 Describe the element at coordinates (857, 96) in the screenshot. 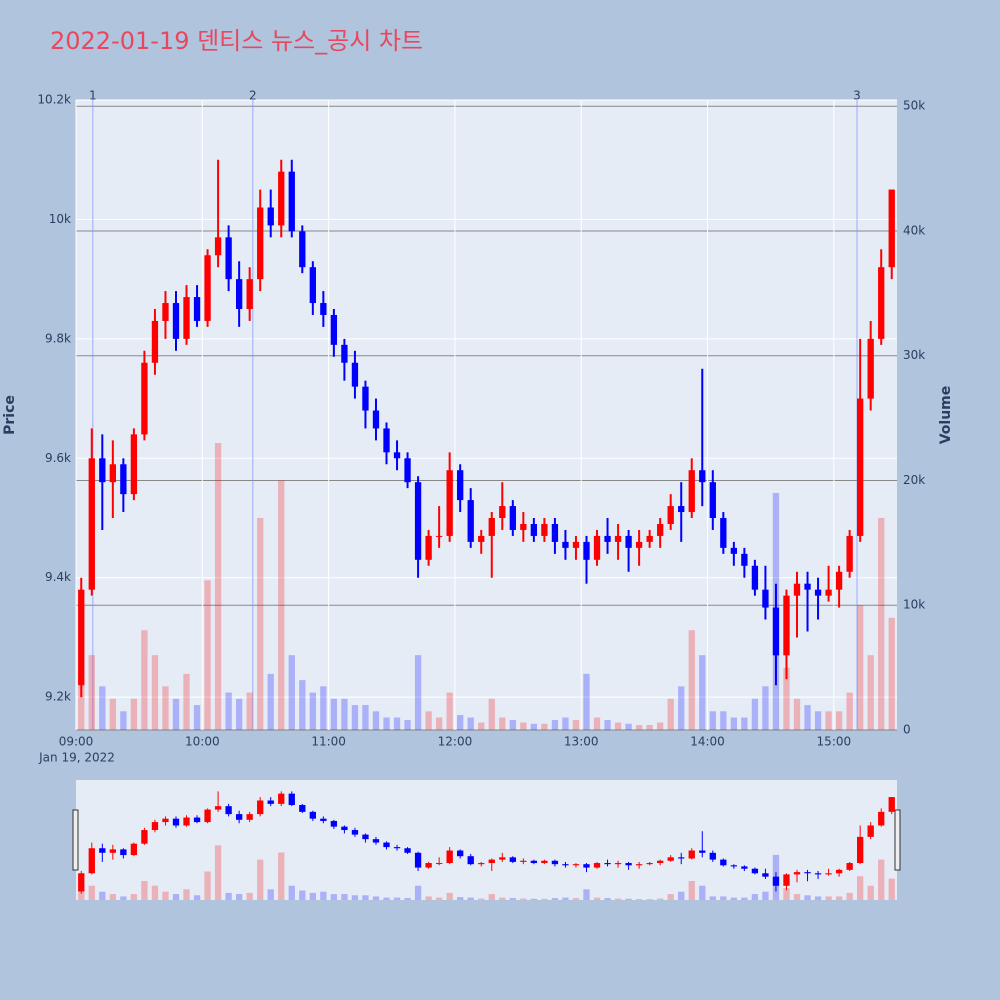

I see `annotation-label: 3` at that location.